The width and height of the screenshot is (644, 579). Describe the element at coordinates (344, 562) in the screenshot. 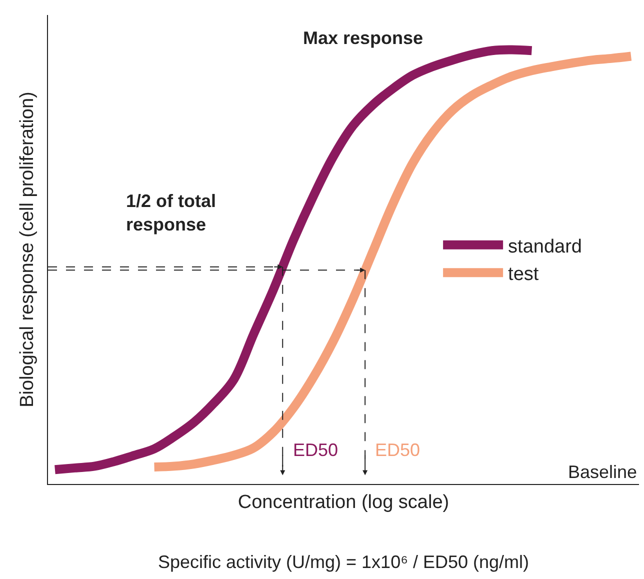

I see `text: Specific activity (U/mg) = 1x10⁶ / ED50 (ng/ml)` at that location.